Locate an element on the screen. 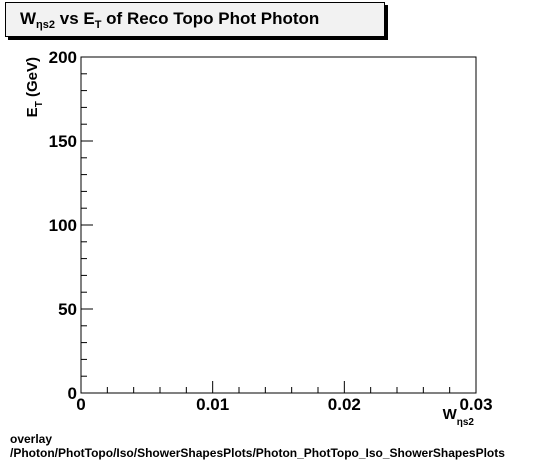 The height and width of the screenshot is (462, 546). y-tick-label: 100 is located at coordinates (63, 225).